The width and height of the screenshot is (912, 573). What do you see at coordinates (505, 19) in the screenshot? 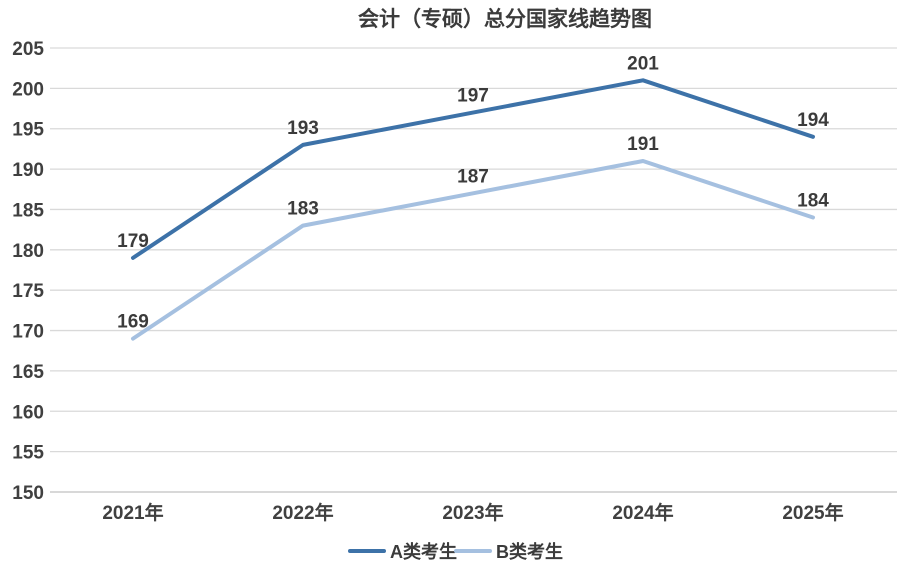
I see `chart-title: 会计（专硕）总分国家线趋势图` at bounding box center [505, 19].